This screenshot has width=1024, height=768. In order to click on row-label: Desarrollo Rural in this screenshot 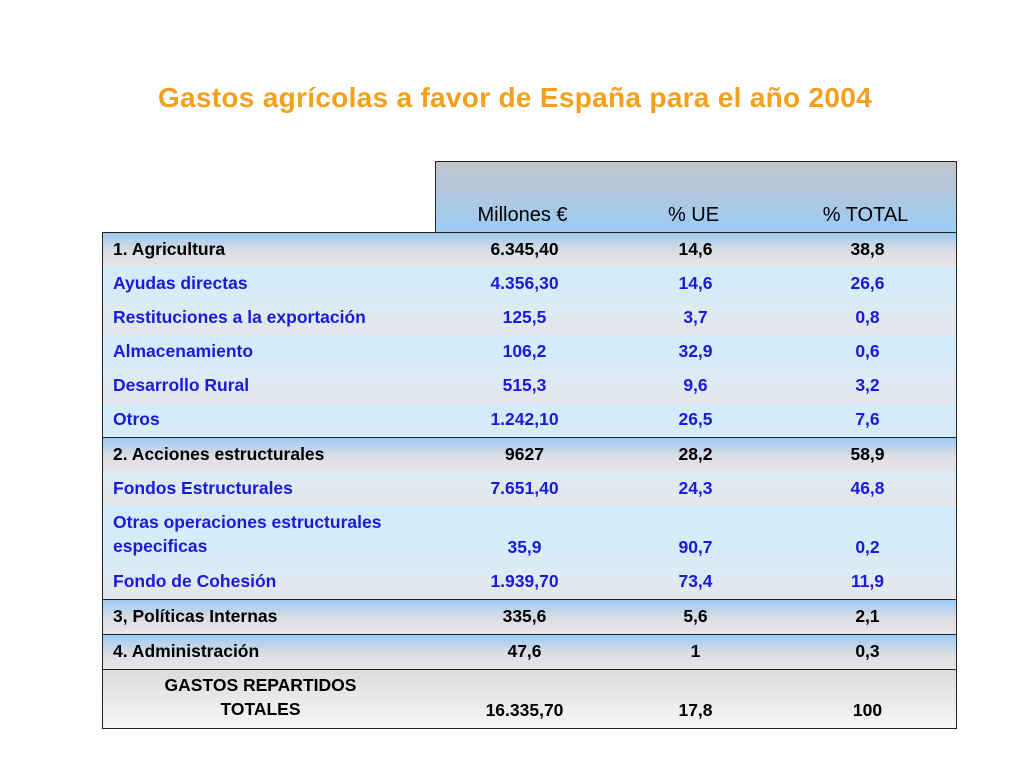, I will do `click(181, 385)`.